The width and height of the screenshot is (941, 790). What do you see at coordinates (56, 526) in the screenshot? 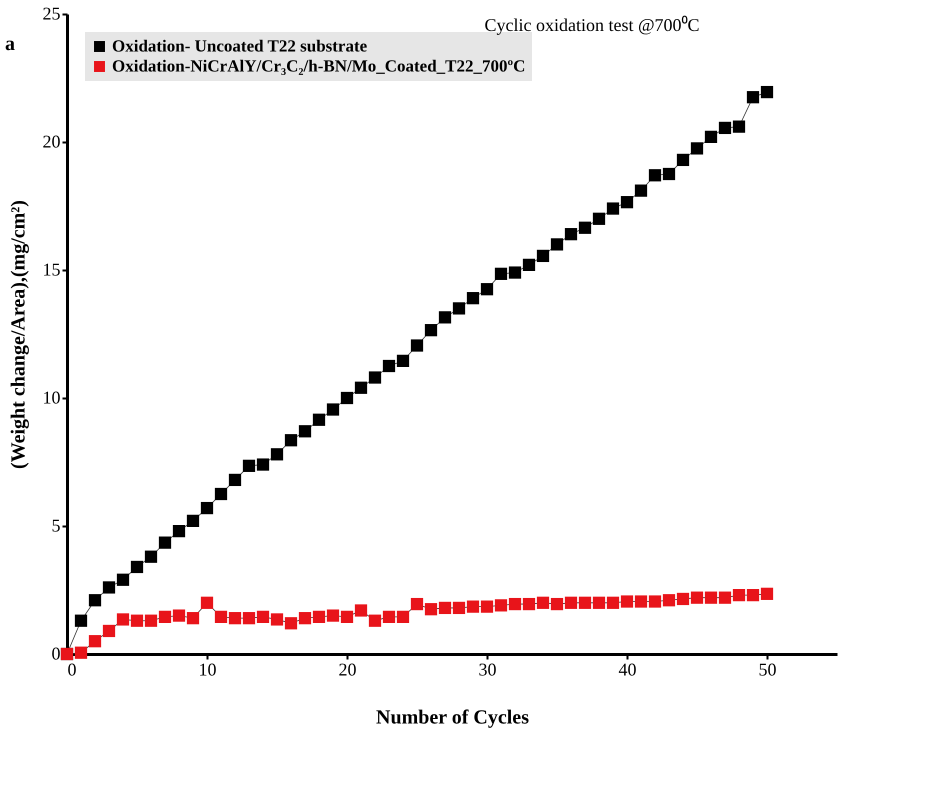
I see `y-tick-label: 5` at bounding box center [56, 526].